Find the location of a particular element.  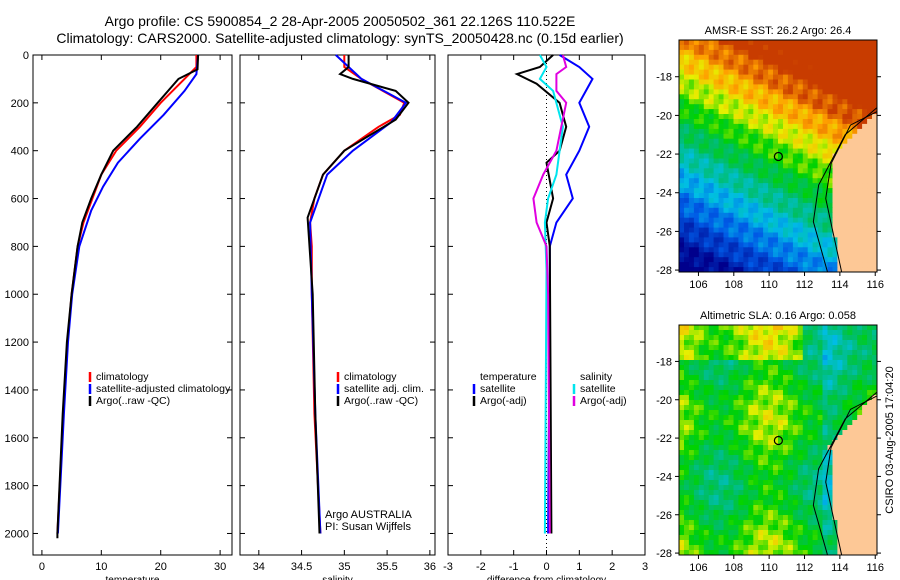

x-tick-label: 34.5 is located at coordinates (301, 567).